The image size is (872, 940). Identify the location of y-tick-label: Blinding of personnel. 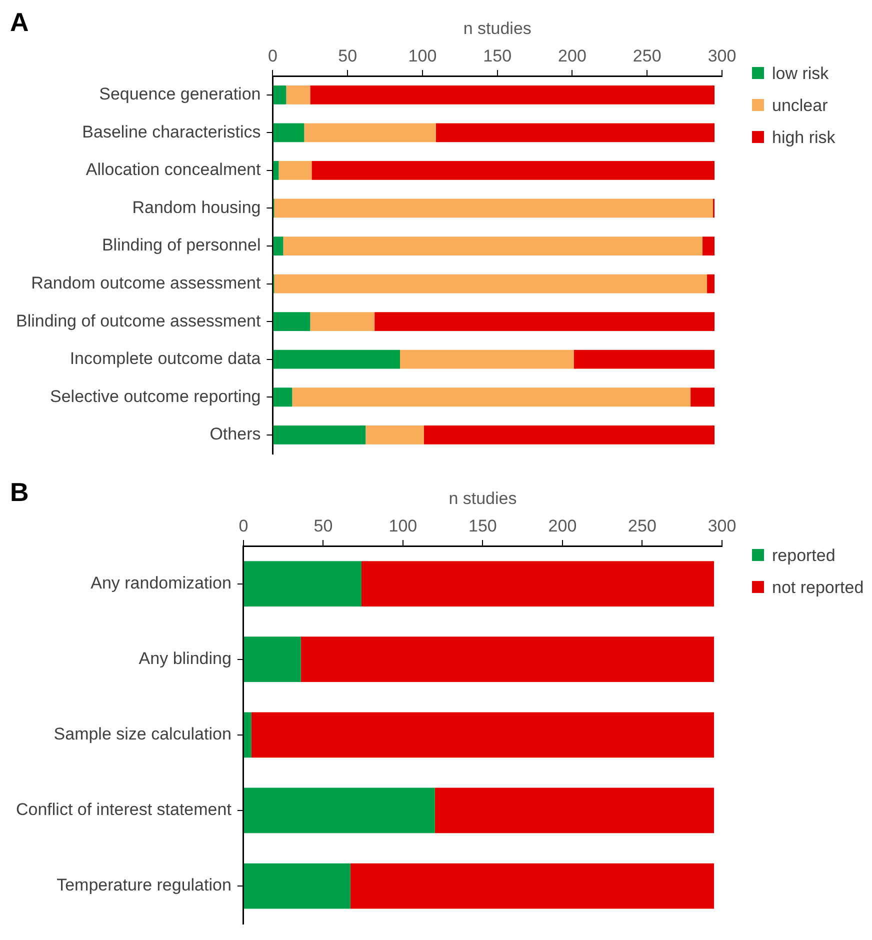
(181, 245).